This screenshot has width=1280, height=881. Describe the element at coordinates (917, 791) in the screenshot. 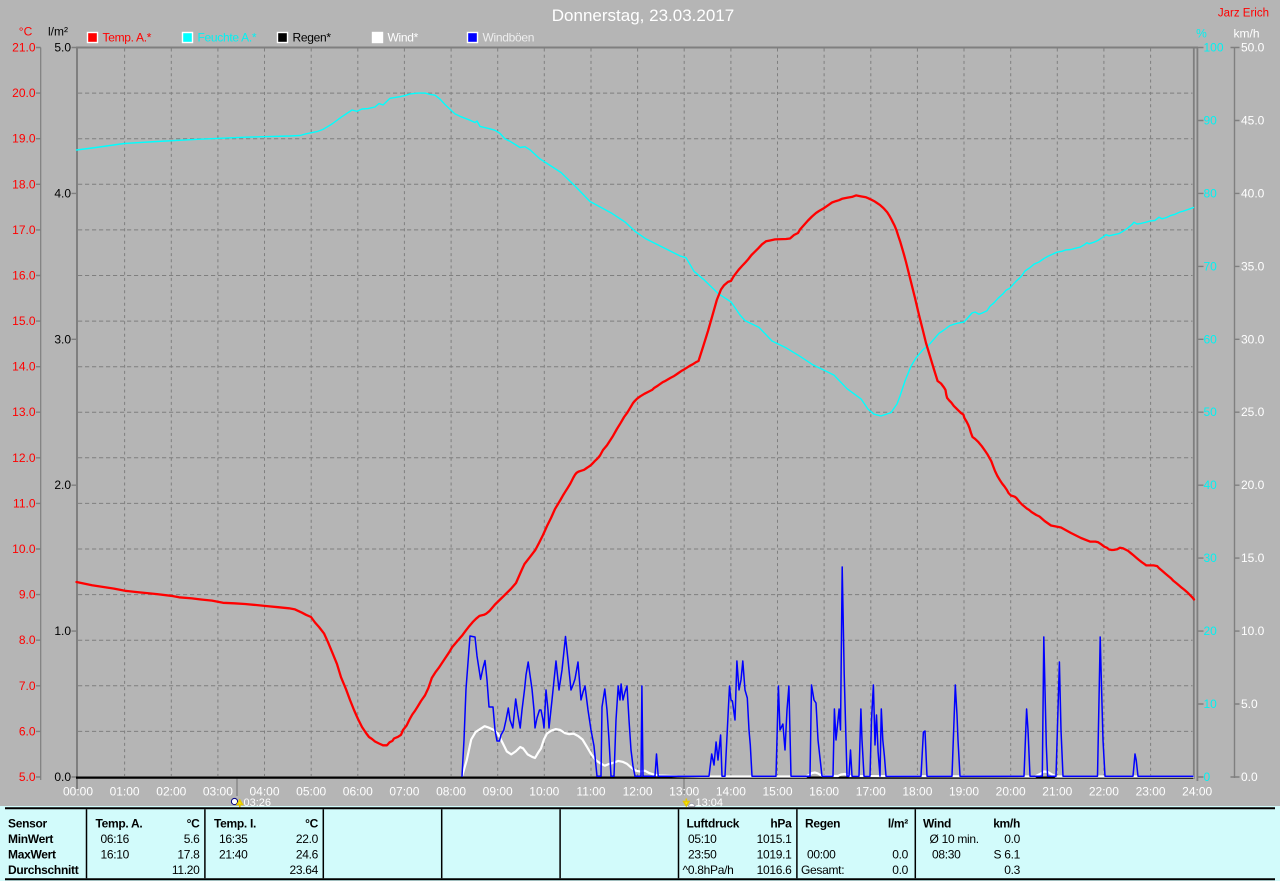

I see `svg-text: 18:00` at that location.